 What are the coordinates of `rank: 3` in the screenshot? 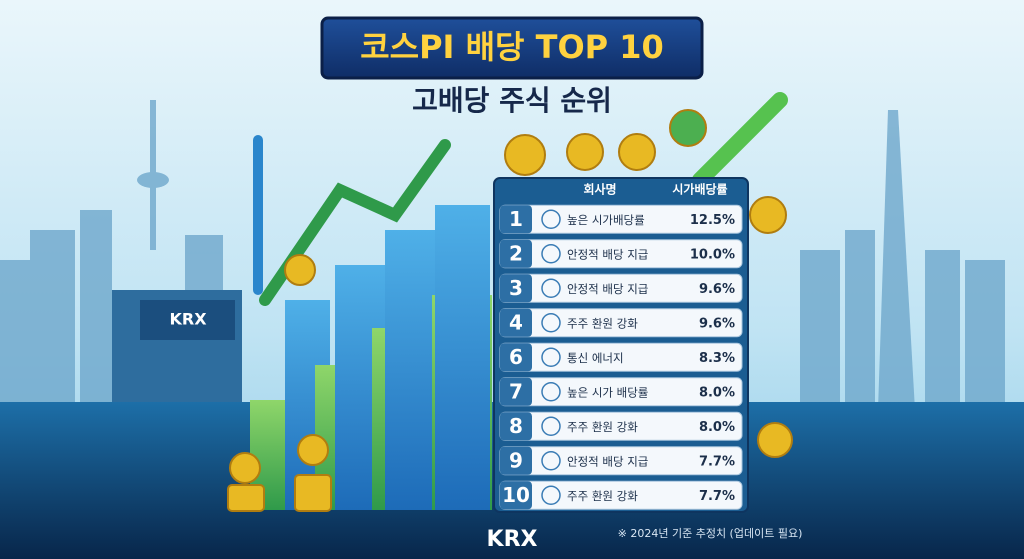 It's located at (516, 288).